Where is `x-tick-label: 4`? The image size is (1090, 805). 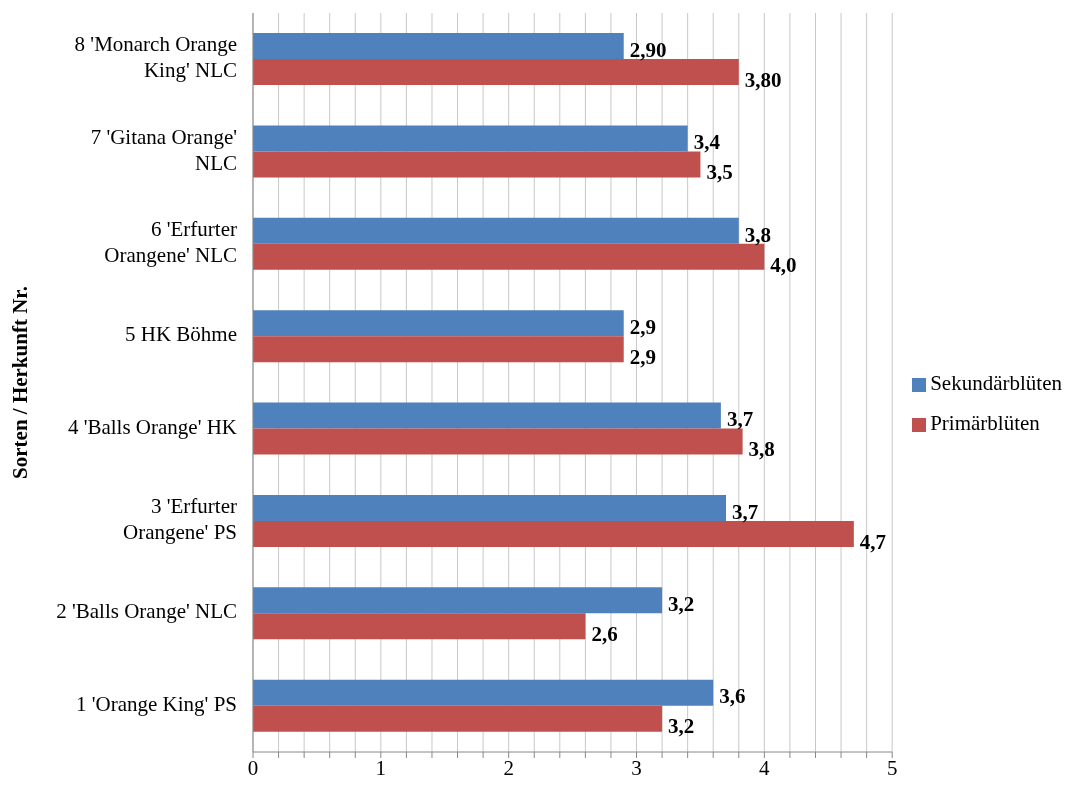
x-tick-label: 4 is located at coordinates (765, 767).